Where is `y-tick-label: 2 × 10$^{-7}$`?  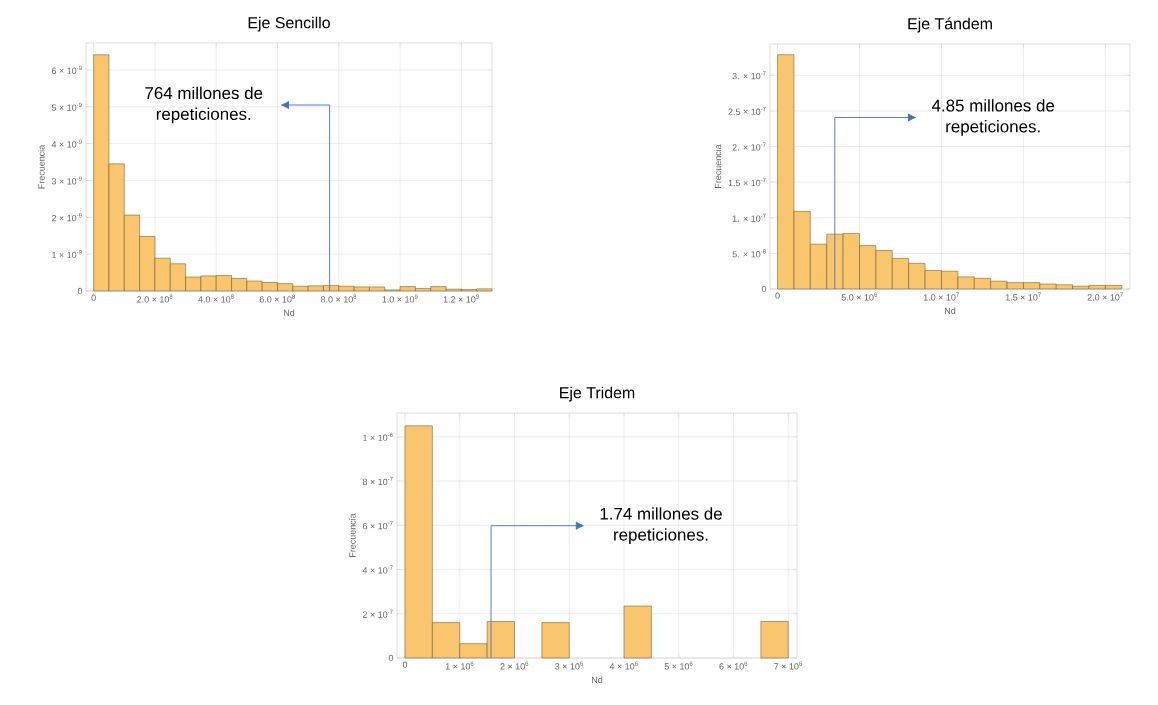 y-tick-label: 2 × 10$^{-7}$ is located at coordinates (377, 613).